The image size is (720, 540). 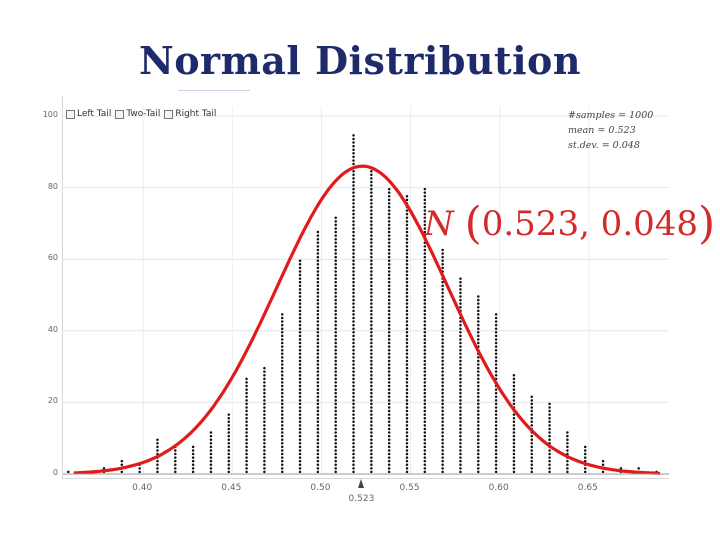 I want to click on y-tick-label: 100, so click(x=50, y=114).